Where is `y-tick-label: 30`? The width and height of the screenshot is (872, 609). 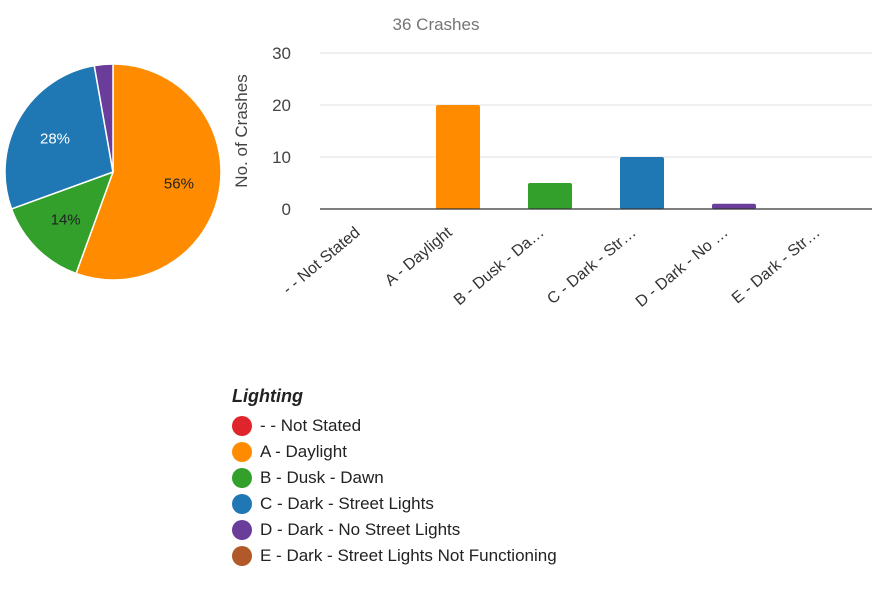
y-tick-label: 30 is located at coordinates (281, 53).